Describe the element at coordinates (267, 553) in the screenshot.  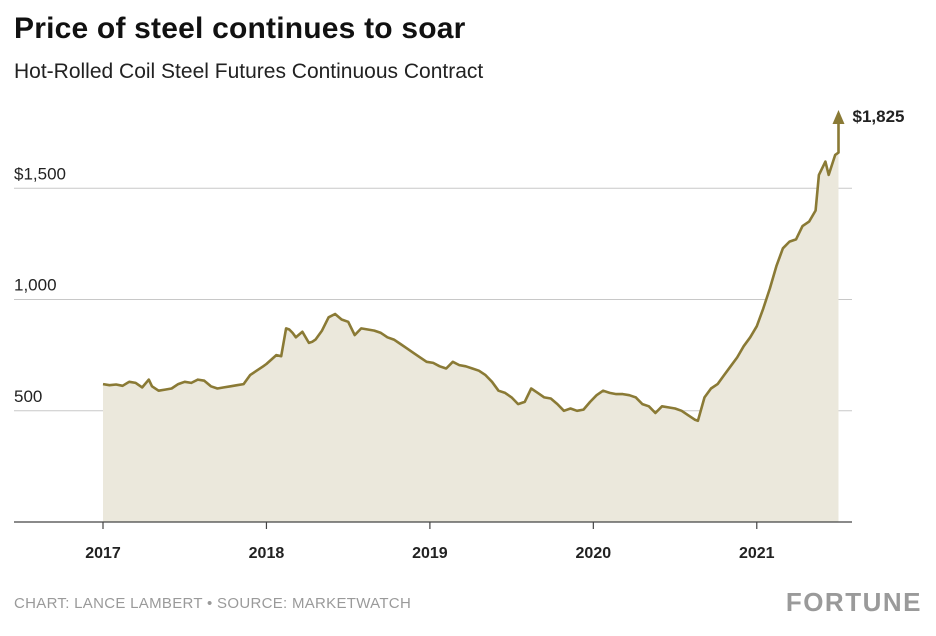
I see `x-tick-label-2018: 2018` at that location.